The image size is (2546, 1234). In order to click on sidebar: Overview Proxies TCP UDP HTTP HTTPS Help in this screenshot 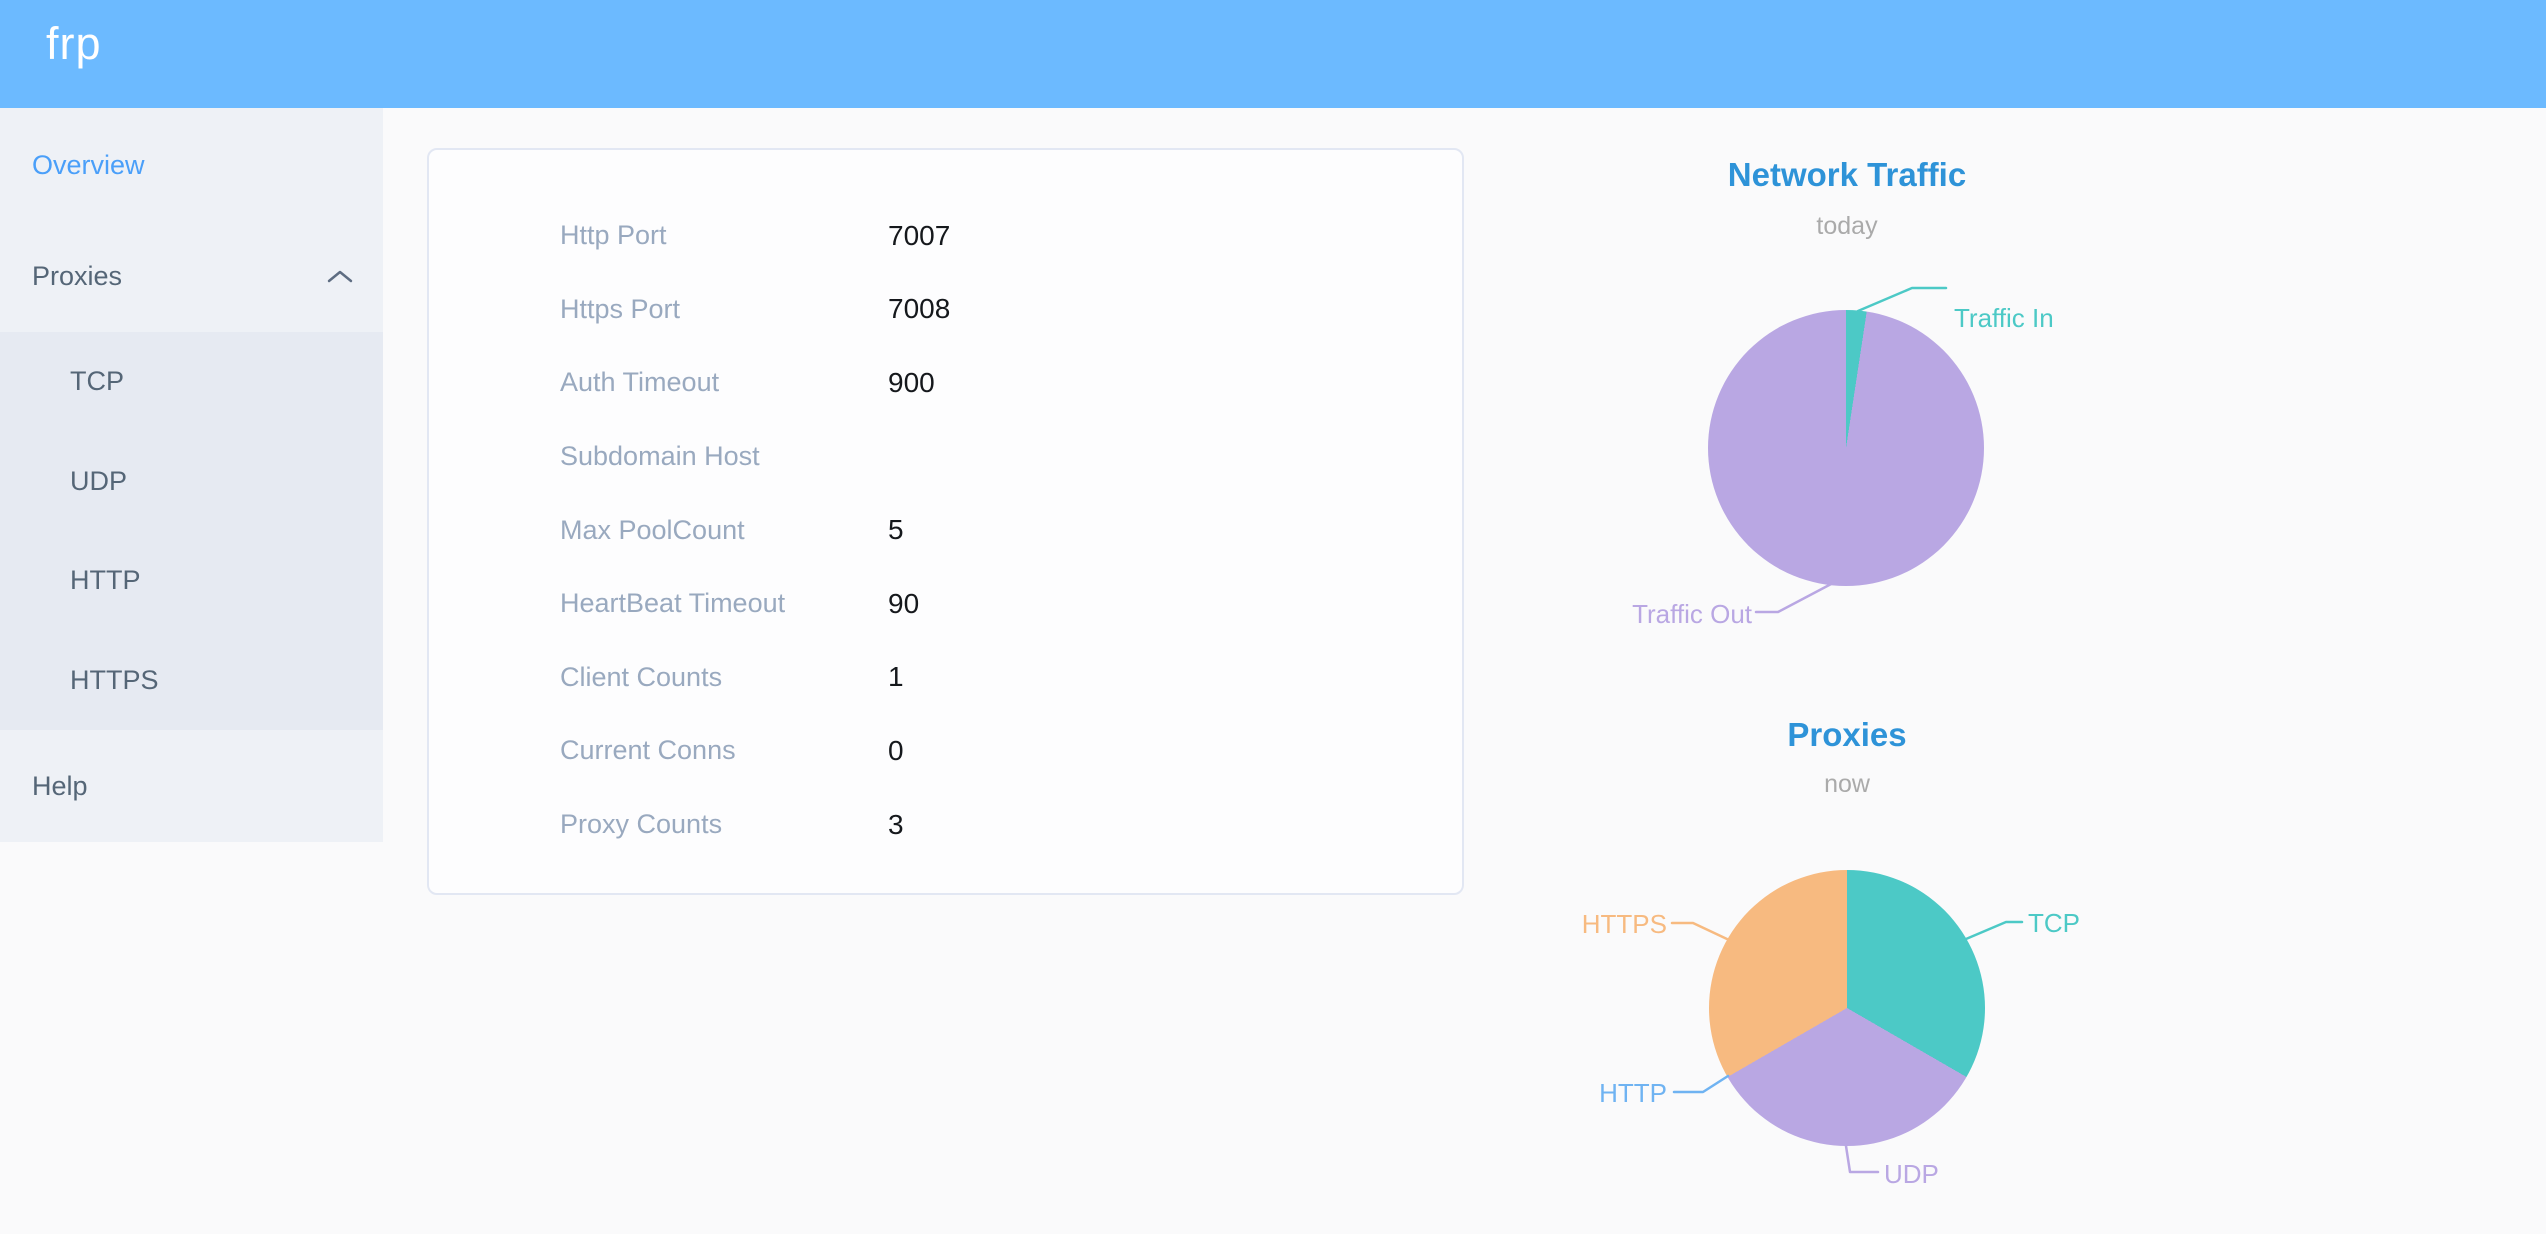, I will do `click(191, 475)`.